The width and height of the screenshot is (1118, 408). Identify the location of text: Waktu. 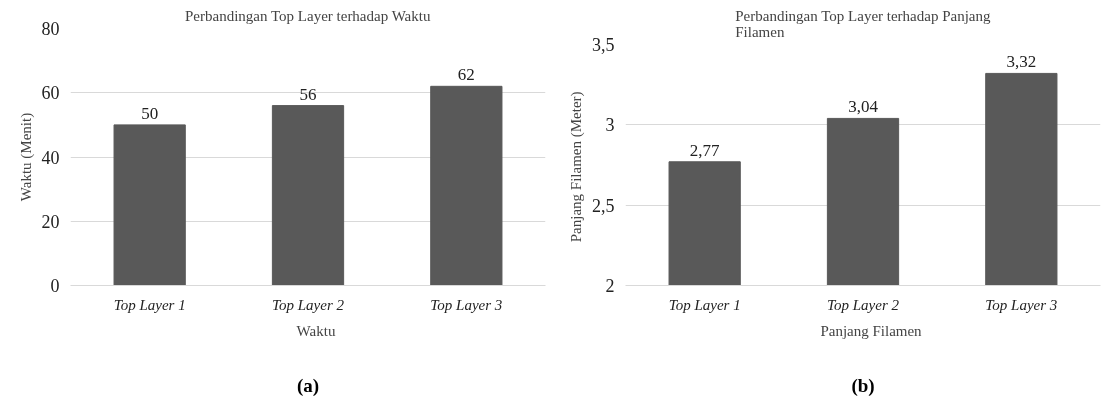
(316, 331).